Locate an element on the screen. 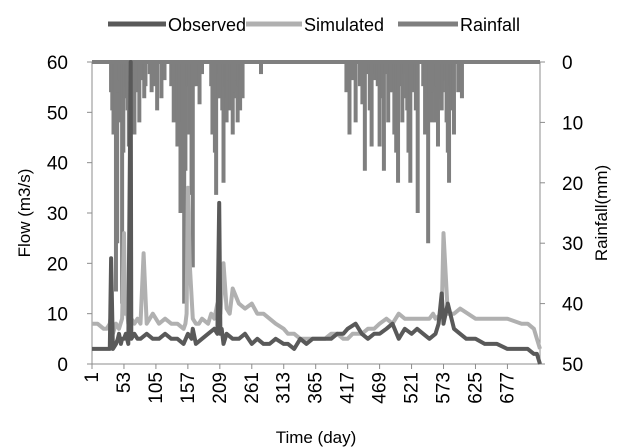 Image resolution: width=621 pixels, height=448 pixels. y-tick-label: 10 is located at coordinates (57, 315).